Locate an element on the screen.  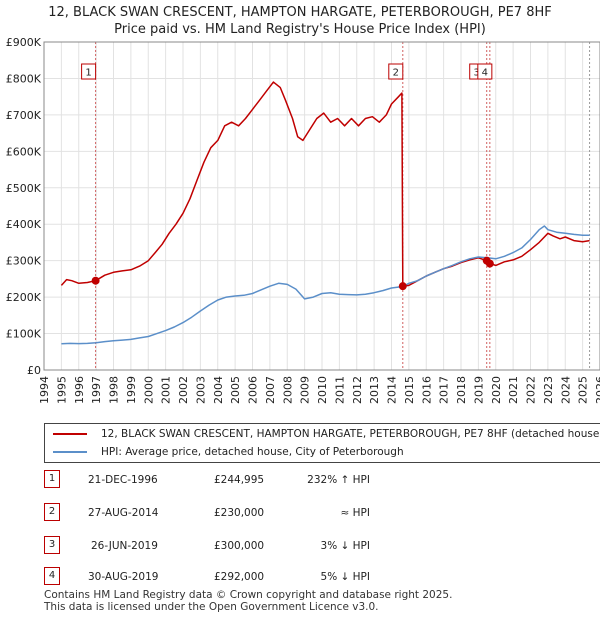
y-tick-label: £0 is located at coordinates (34, 370).